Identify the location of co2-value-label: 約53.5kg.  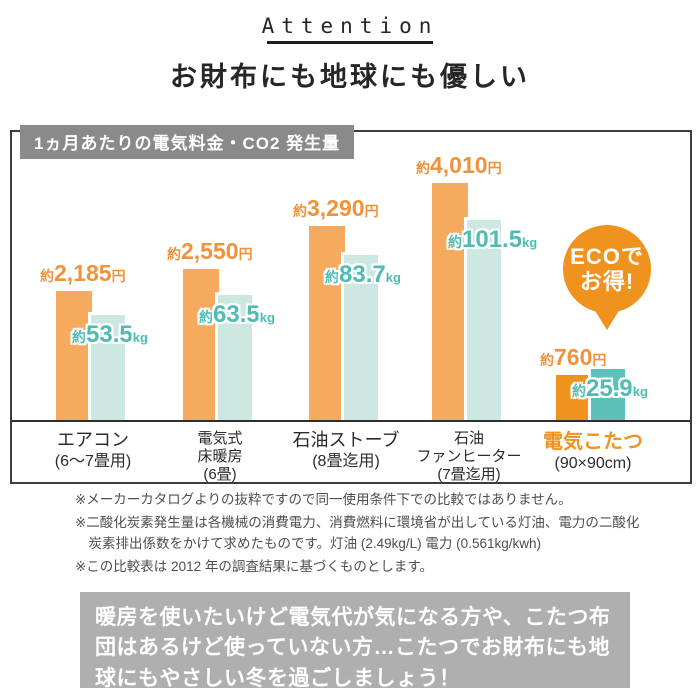
(110, 335).